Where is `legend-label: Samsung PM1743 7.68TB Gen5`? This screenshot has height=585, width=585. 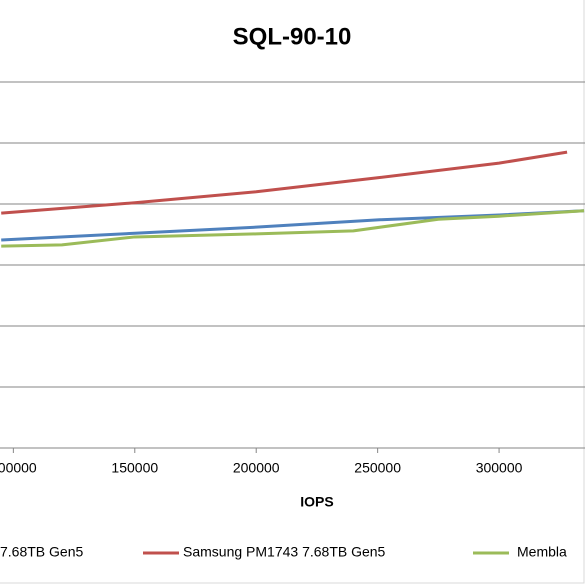
legend-label: Samsung PM1743 7.68TB Gen5 is located at coordinates (284, 552).